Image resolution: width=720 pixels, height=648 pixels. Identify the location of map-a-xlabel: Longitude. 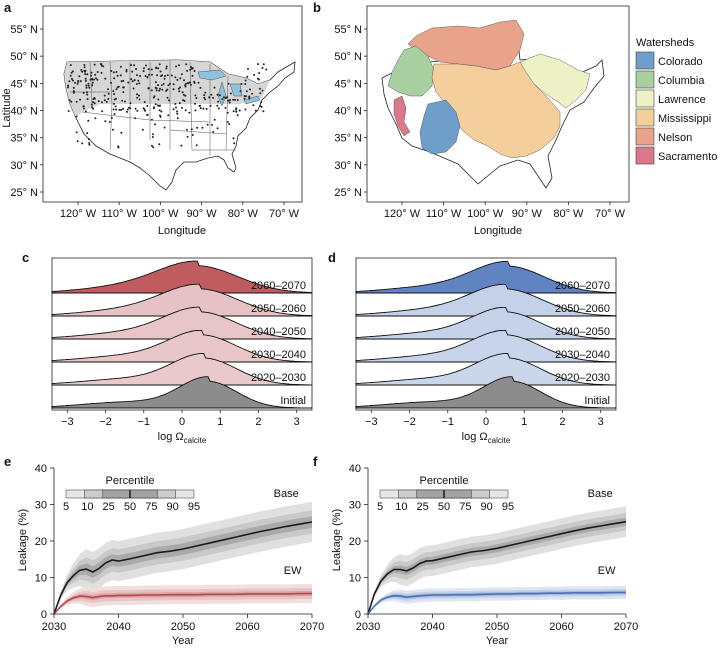
(182, 231).